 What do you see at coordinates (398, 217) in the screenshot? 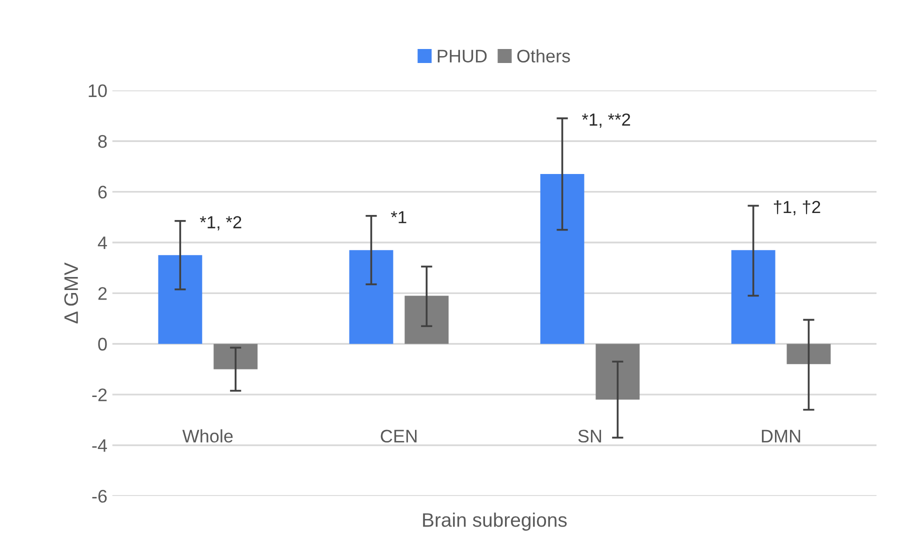
I see `annotation: *1` at bounding box center [398, 217].